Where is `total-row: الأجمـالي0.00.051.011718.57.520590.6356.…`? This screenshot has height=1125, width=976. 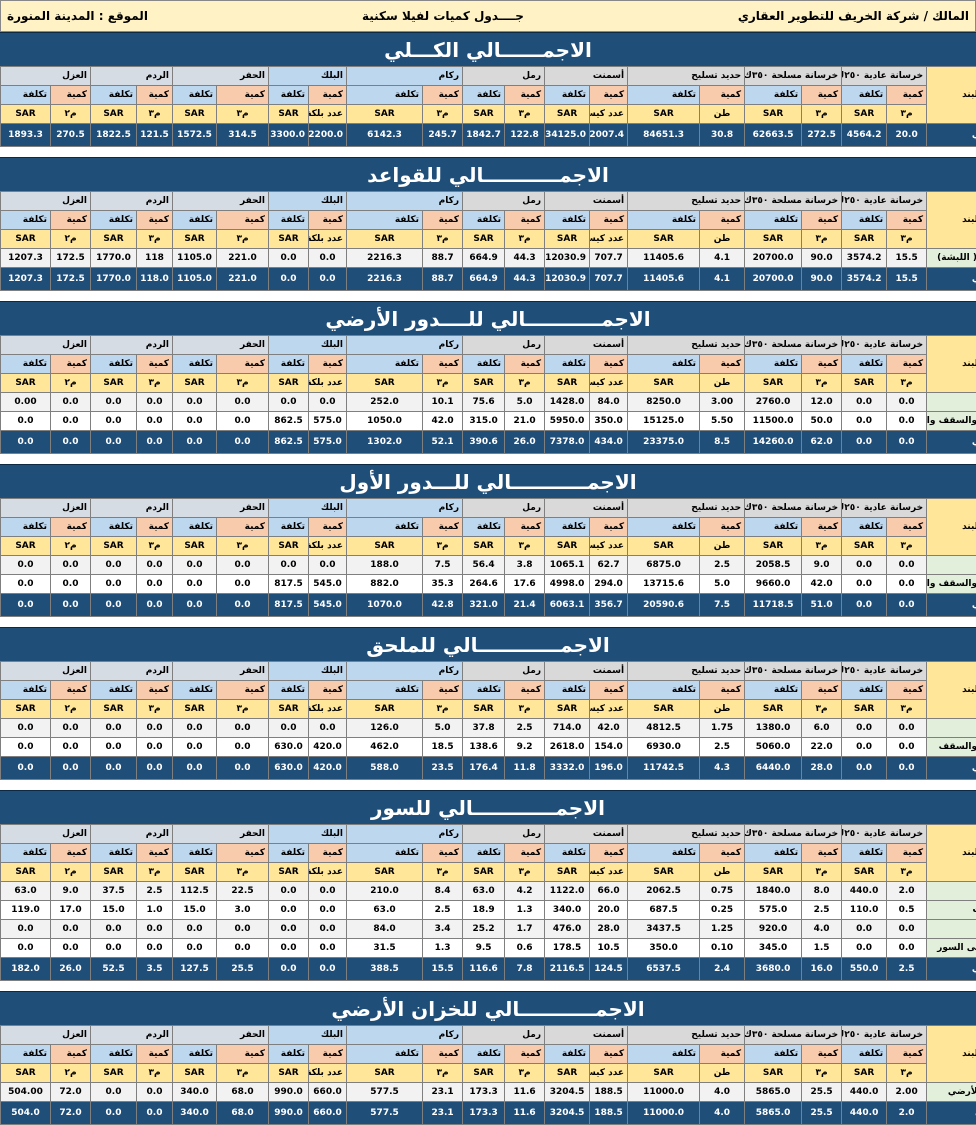 total-row: الأجمـالي0.00.051.011718.57.520590.6356.… is located at coordinates (488, 605).